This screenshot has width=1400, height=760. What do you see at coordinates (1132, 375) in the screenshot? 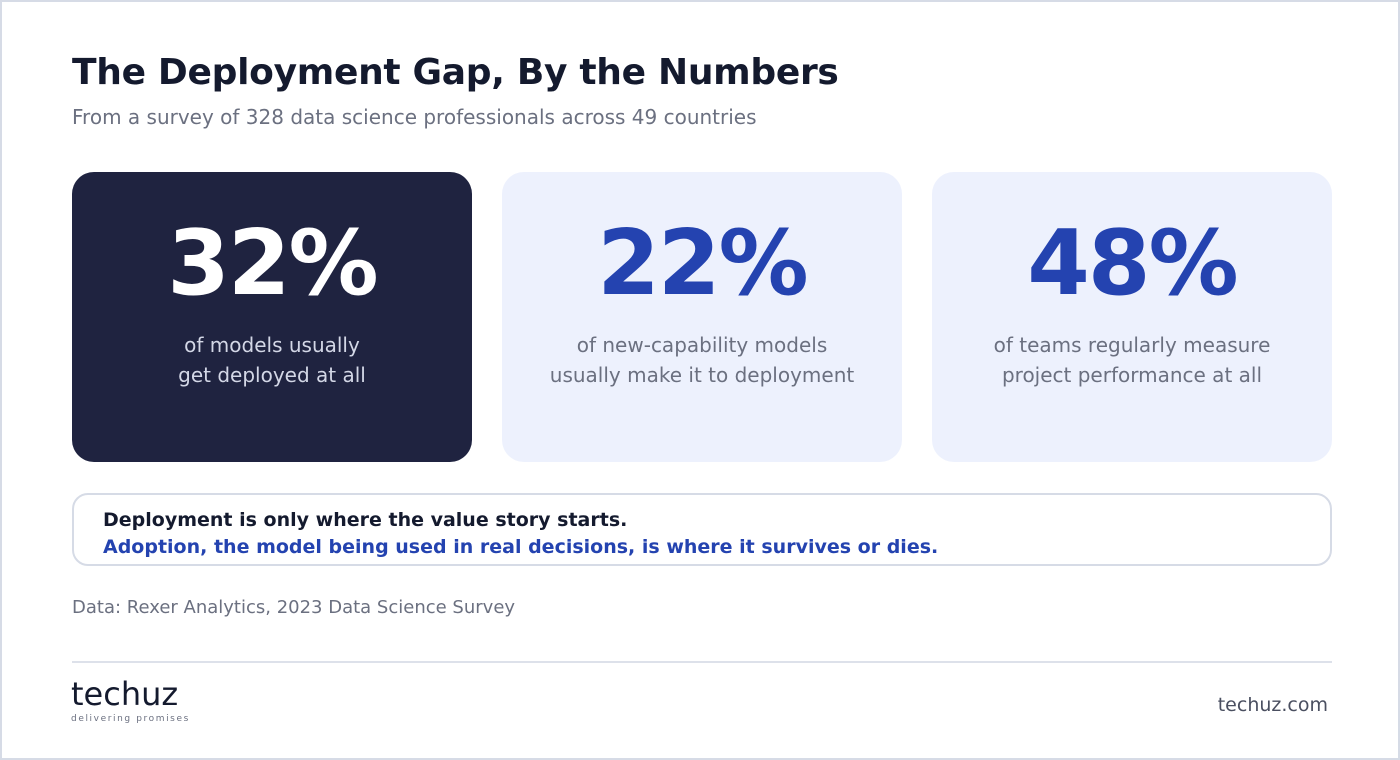
I see `stat-description-line: project performance at all` at bounding box center [1132, 375].